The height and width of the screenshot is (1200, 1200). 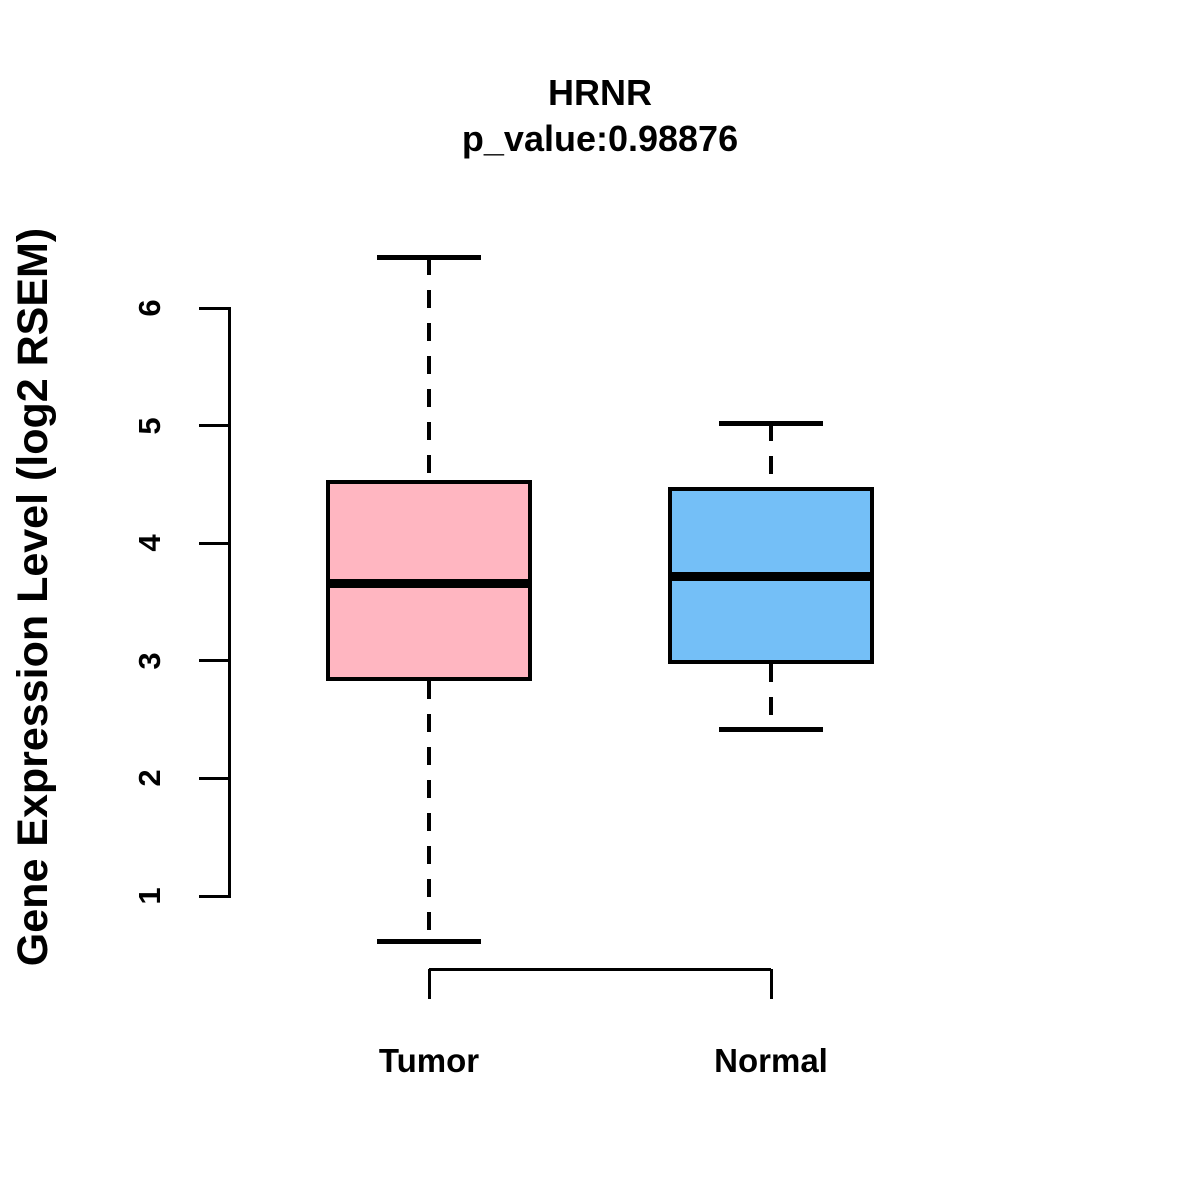 What do you see at coordinates (429, 1060) in the screenshot?
I see `category-label-tumor: Tumor` at bounding box center [429, 1060].